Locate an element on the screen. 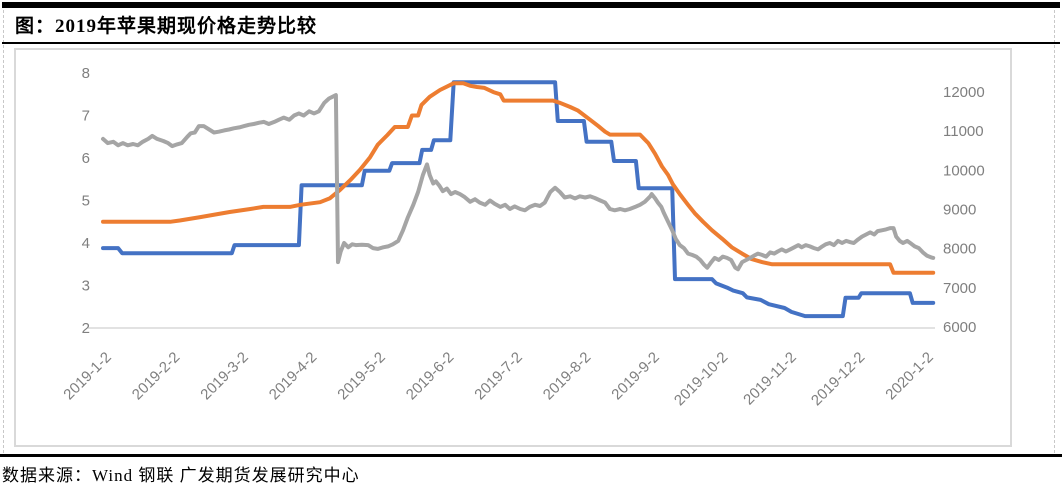  x-axis-tick-label: 2019-7-2 is located at coordinates (498, 376).